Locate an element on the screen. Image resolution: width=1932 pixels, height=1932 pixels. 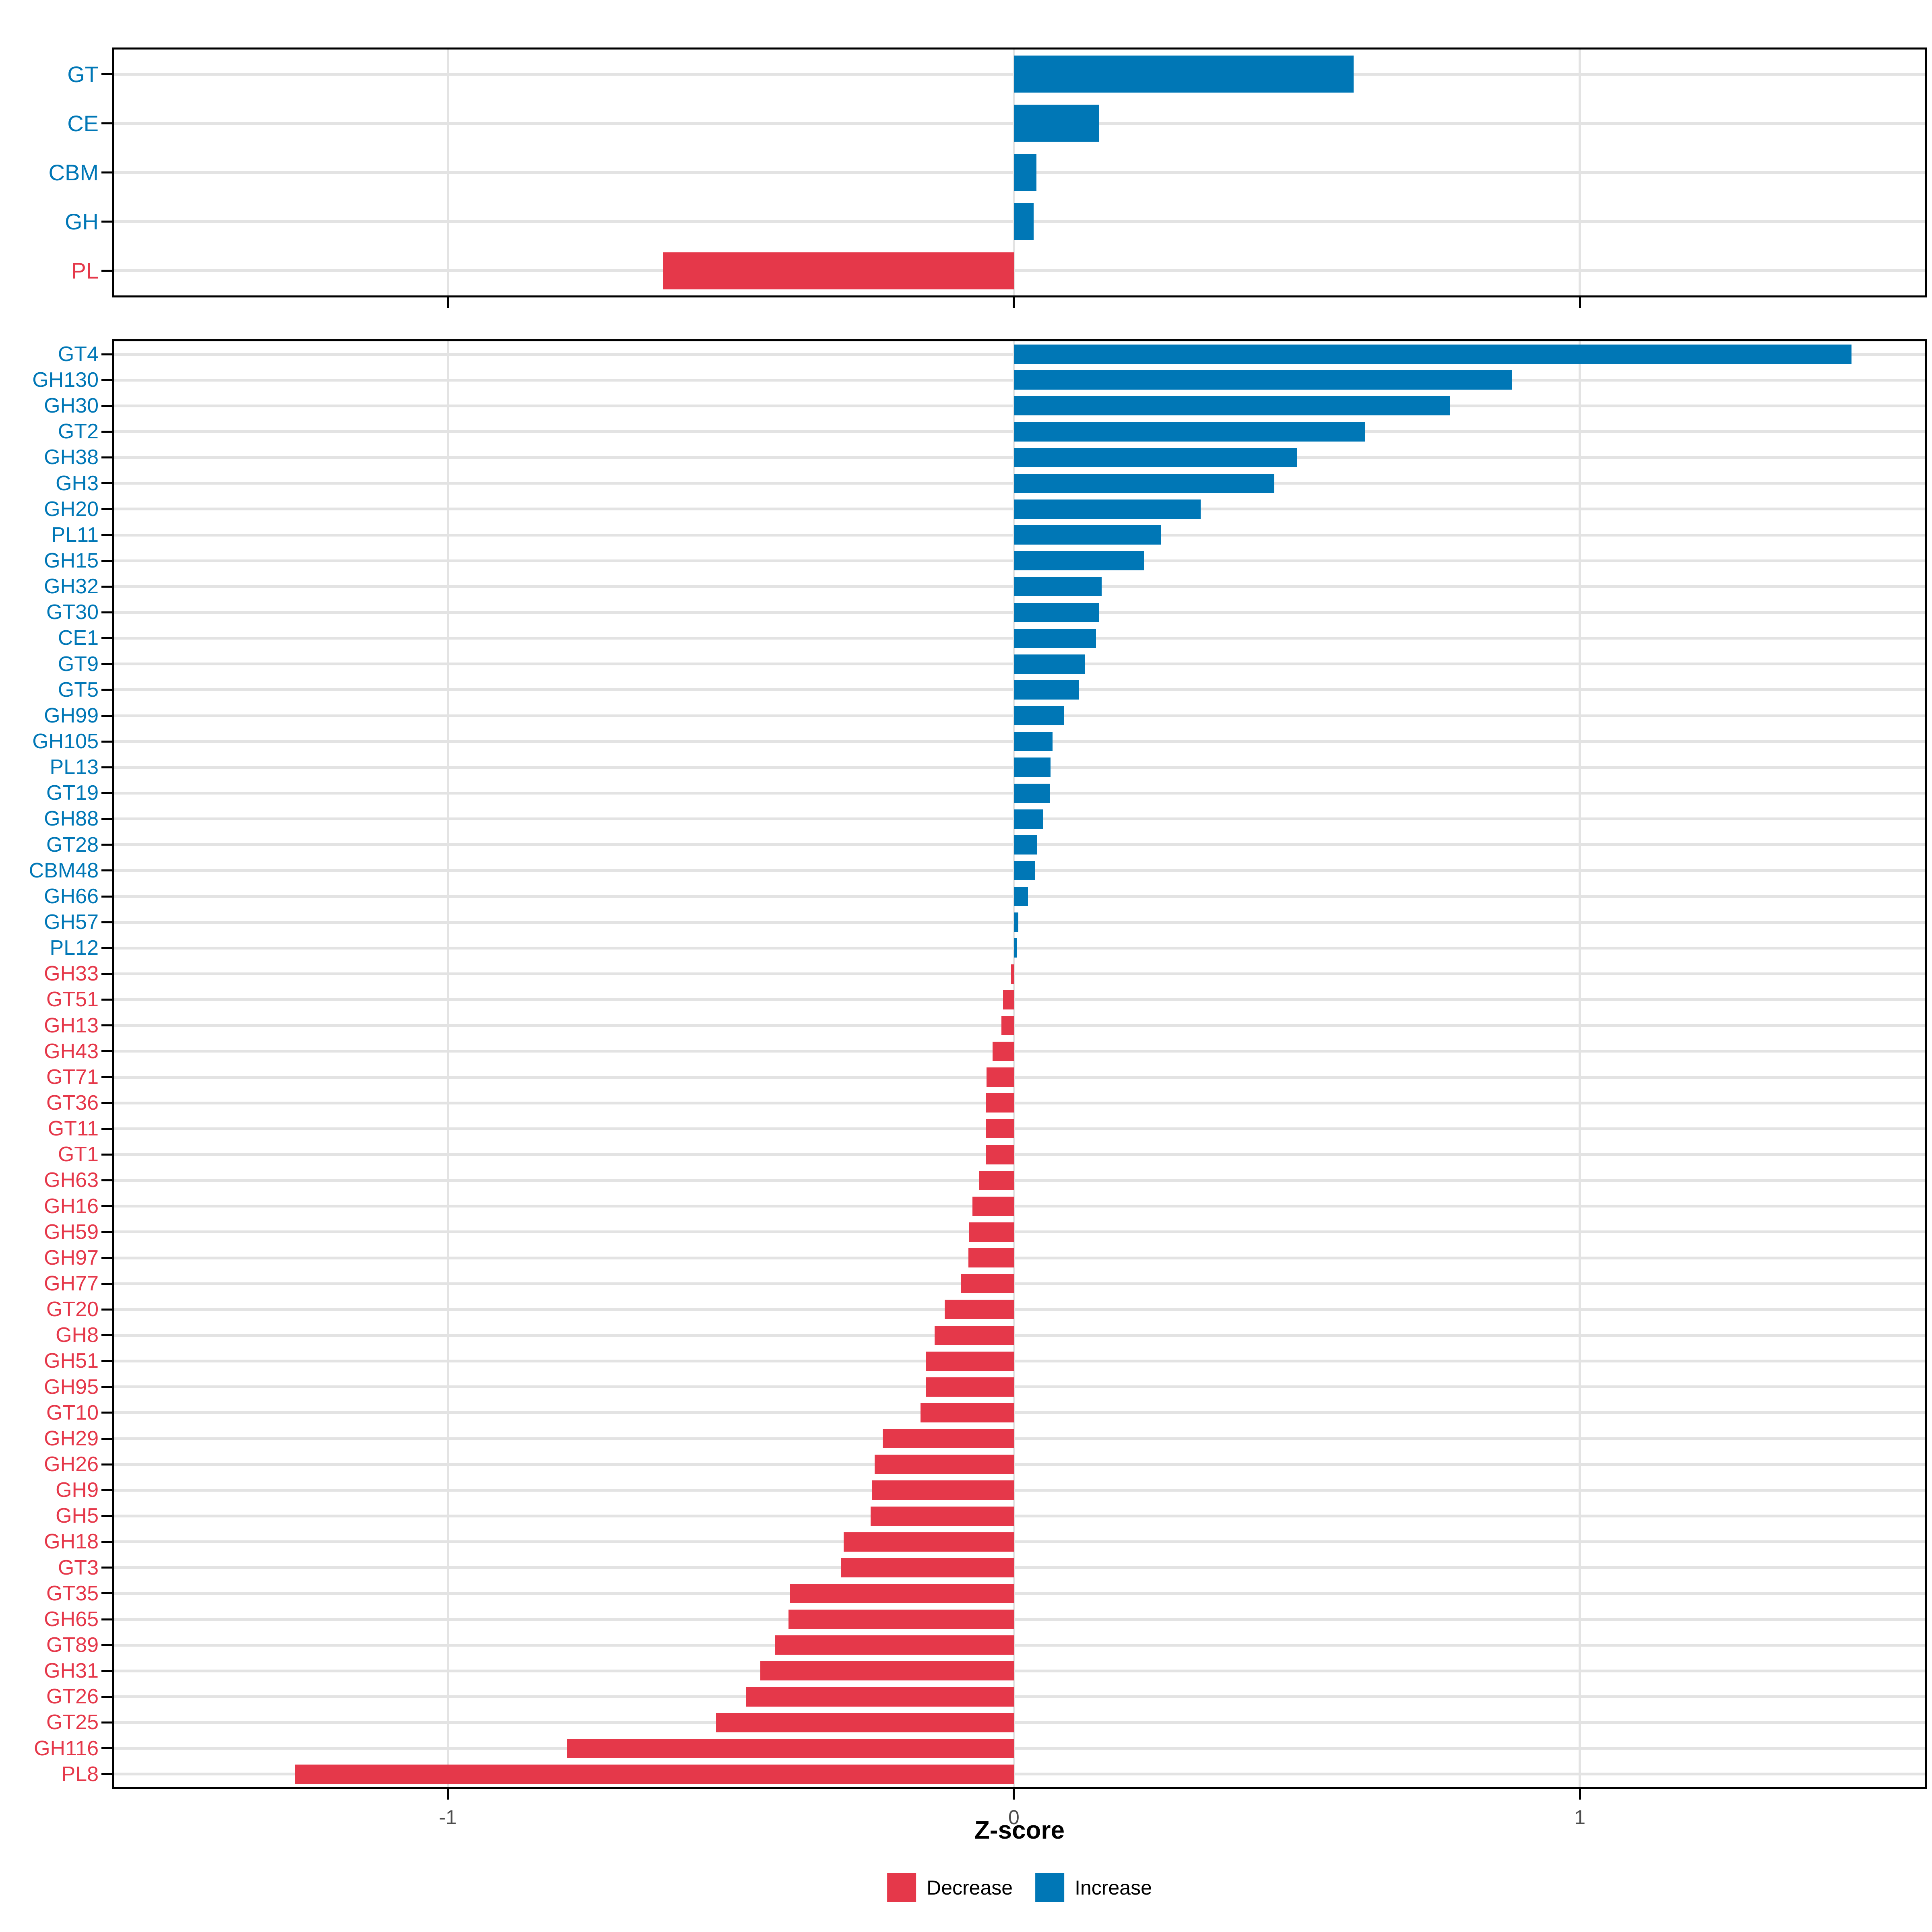
bar-PL11 is located at coordinates (1087, 535).